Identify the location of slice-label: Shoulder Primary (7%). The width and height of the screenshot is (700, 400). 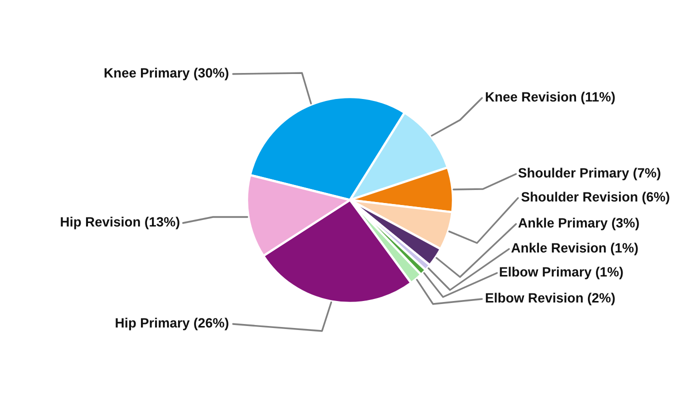
(589, 174).